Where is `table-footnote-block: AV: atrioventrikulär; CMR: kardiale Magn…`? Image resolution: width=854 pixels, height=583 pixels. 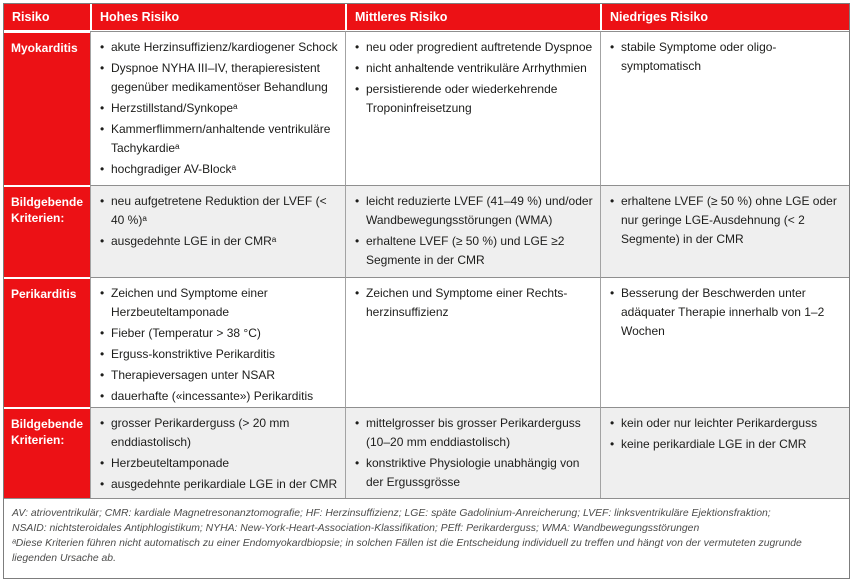
table-footnote-block: AV: atrioventrikulär; CMR: kardiale Magn… is located at coordinates (426, 537).